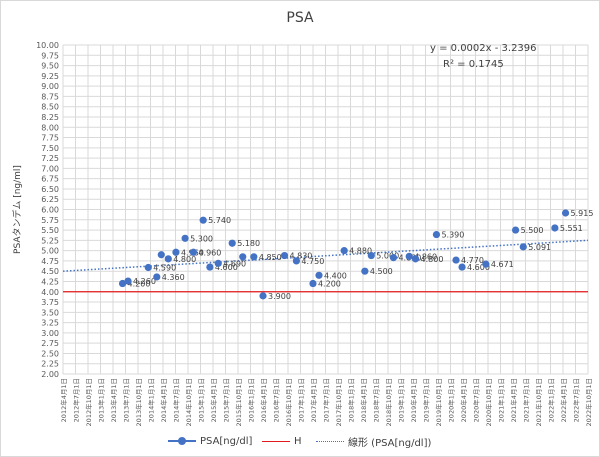 Image resolution: width=600 pixels, height=457 pixels. I want to click on chart-title: PSA, so click(300, 18).